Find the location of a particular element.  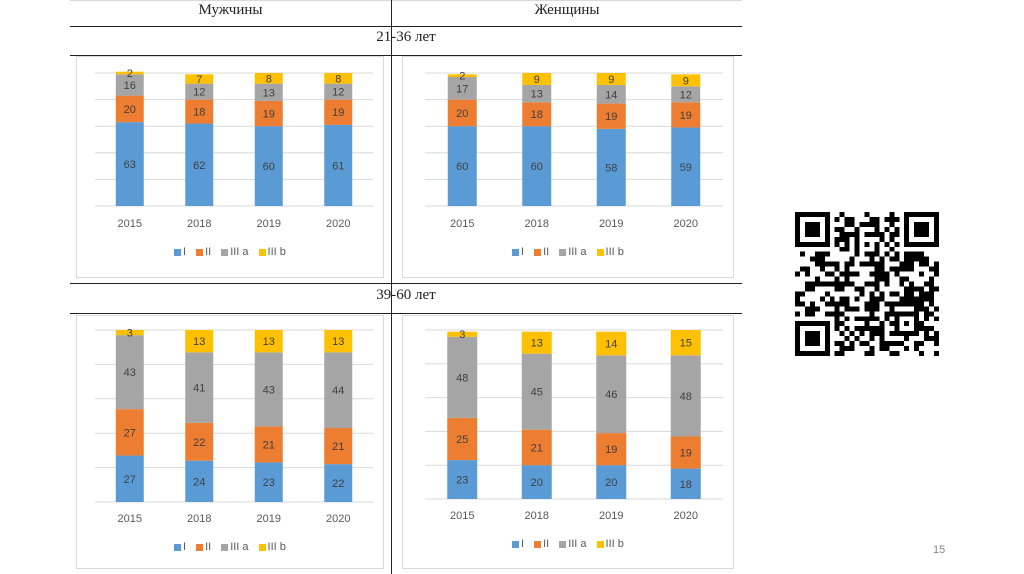

bar-segment-ii-2018 is located at coordinates (537, 114).